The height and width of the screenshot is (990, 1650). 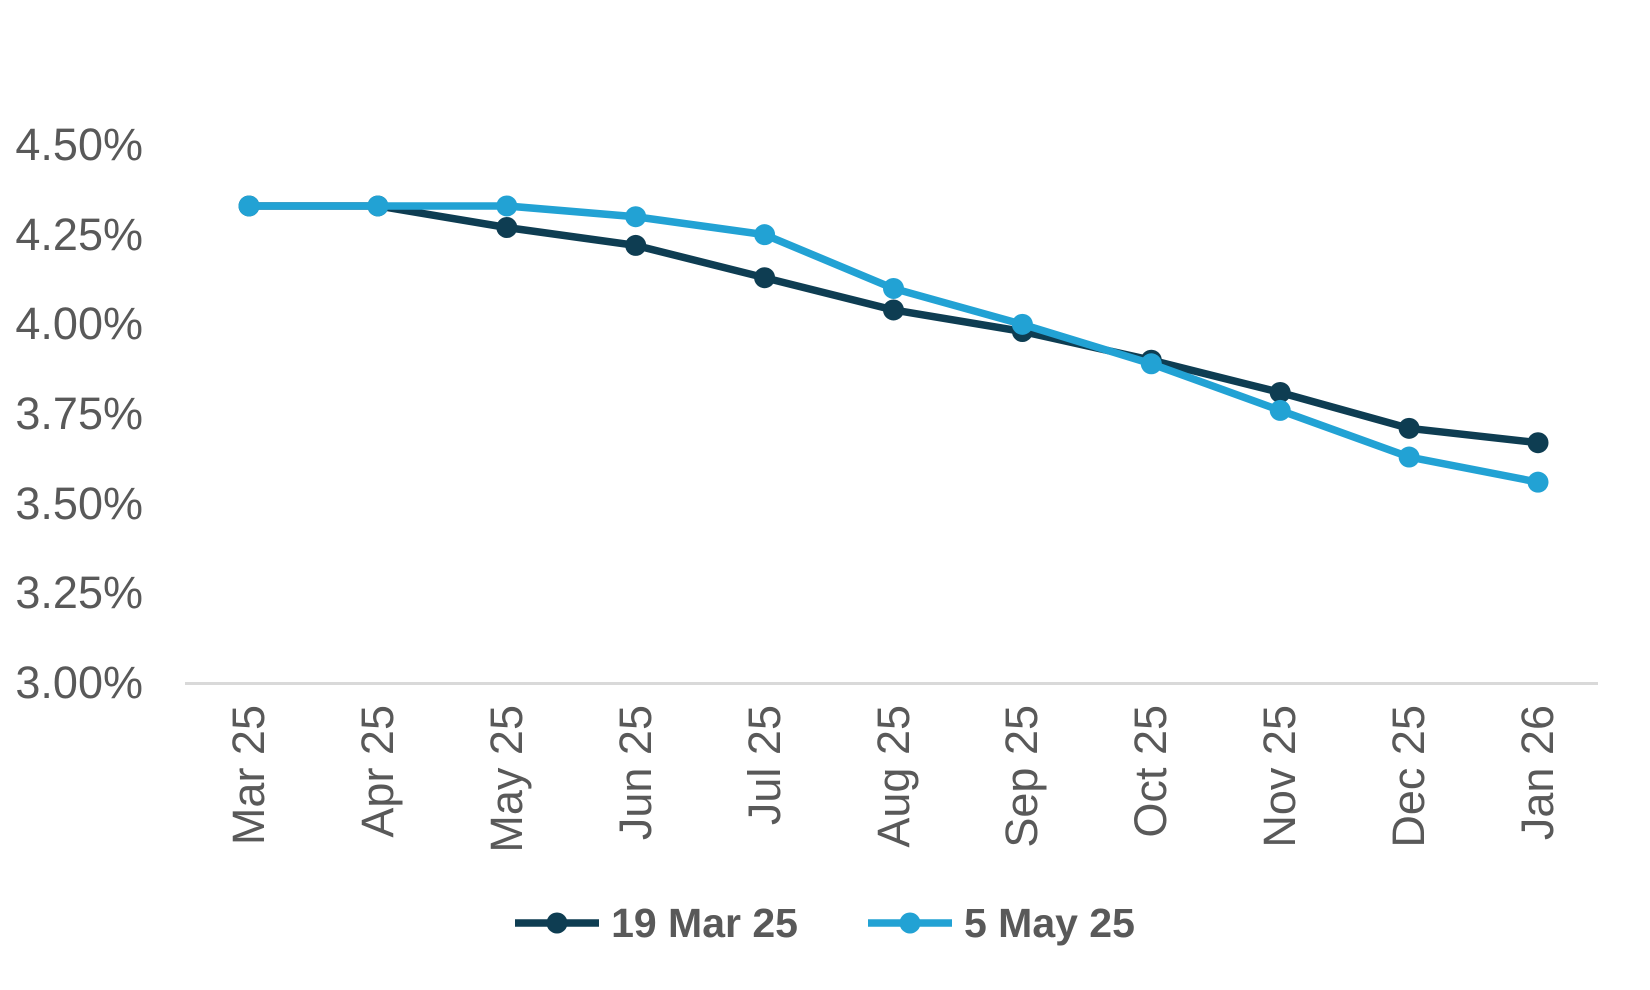 What do you see at coordinates (1409, 776) in the screenshot?
I see `x-axis-tick-label: Dec 25` at bounding box center [1409, 776].